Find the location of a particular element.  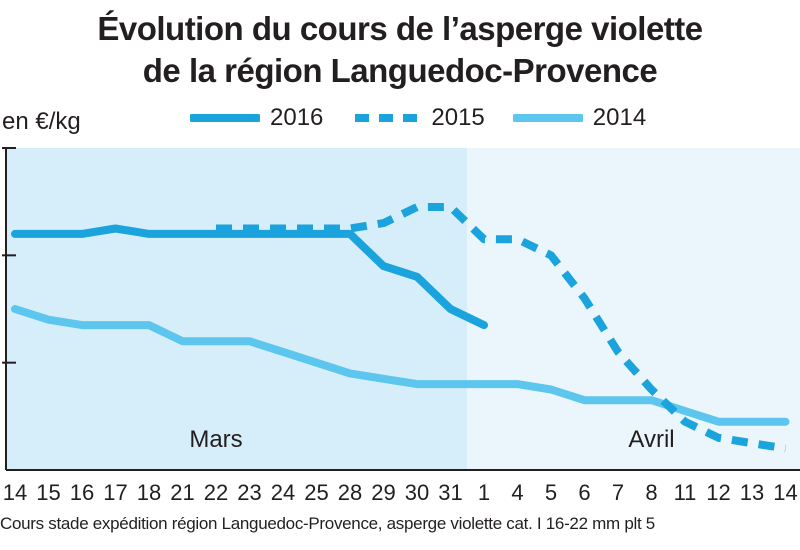

month-label-april: Avril is located at coordinates (651, 439).